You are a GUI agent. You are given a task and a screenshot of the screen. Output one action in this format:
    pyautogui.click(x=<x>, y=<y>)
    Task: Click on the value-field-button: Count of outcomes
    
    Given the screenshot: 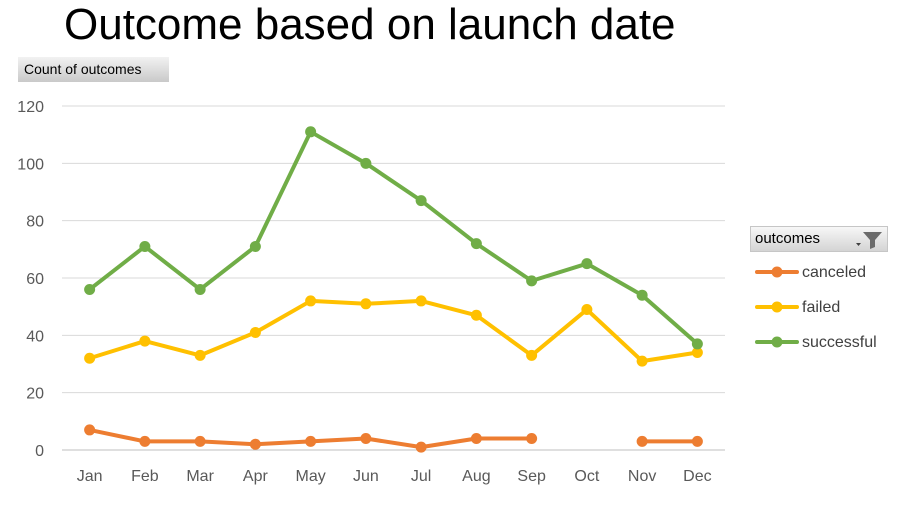 What is the action you would take?
    pyautogui.click(x=93, y=69)
    